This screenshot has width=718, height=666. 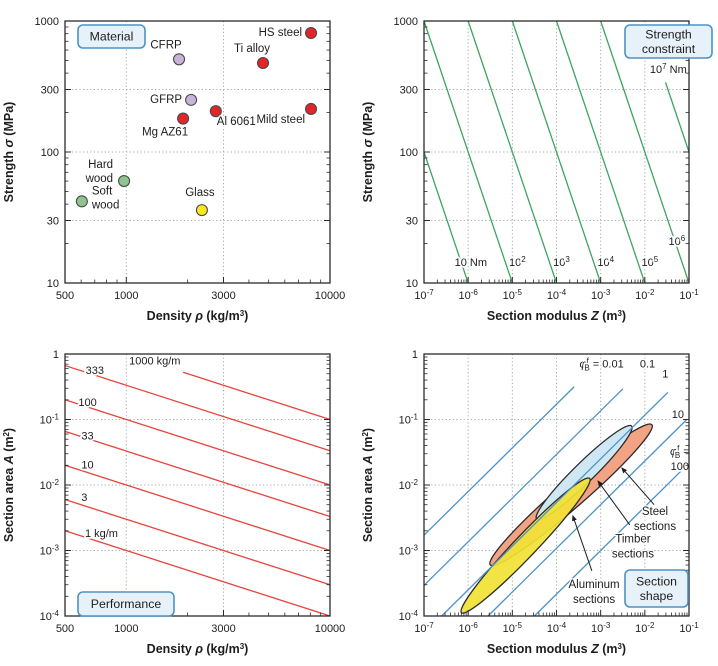 I want to click on svg-text: 0.1, so click(x=647, y=364).